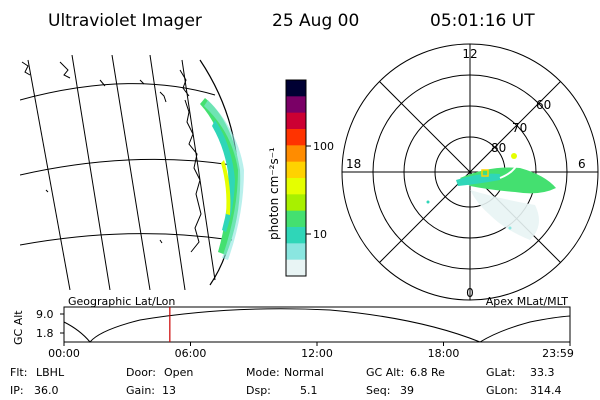  Describe the element at coordinates (226, 187) in the screenshot. I see `aurora-peak` at that location.